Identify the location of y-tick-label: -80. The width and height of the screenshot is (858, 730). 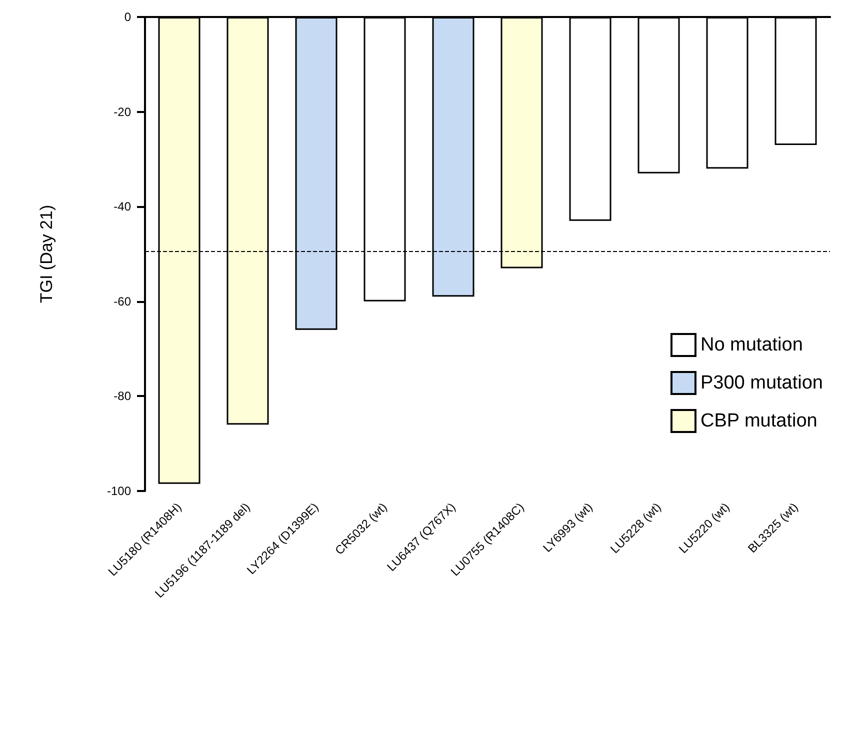
(123, 396).